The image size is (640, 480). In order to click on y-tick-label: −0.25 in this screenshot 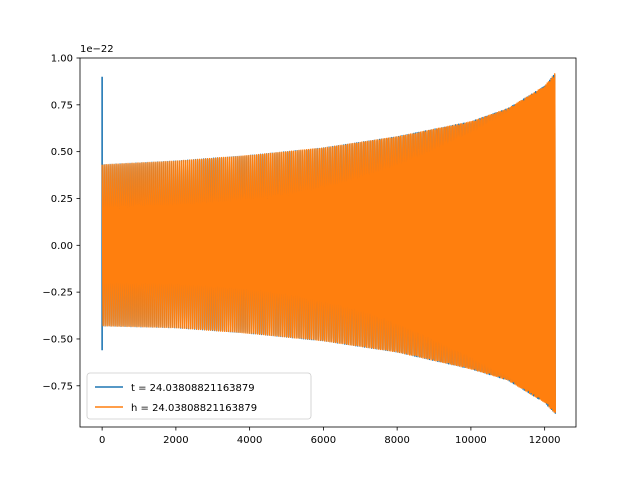, I will do `click(57, 293)`.